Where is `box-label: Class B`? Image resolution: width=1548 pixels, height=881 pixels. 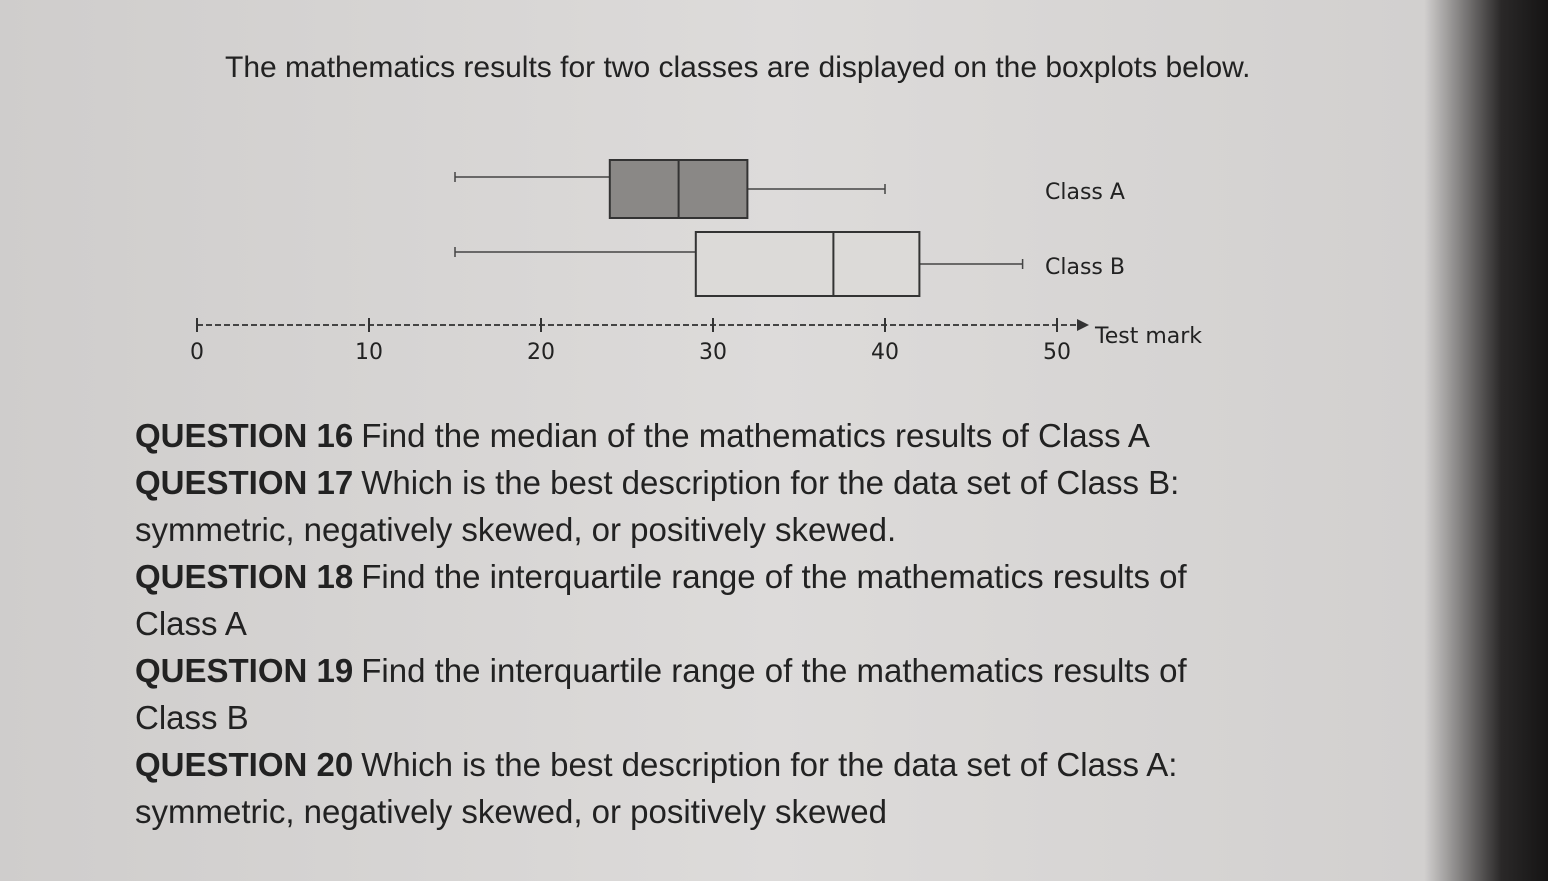
box-label: Class B is located at coordinates (1085, 267).